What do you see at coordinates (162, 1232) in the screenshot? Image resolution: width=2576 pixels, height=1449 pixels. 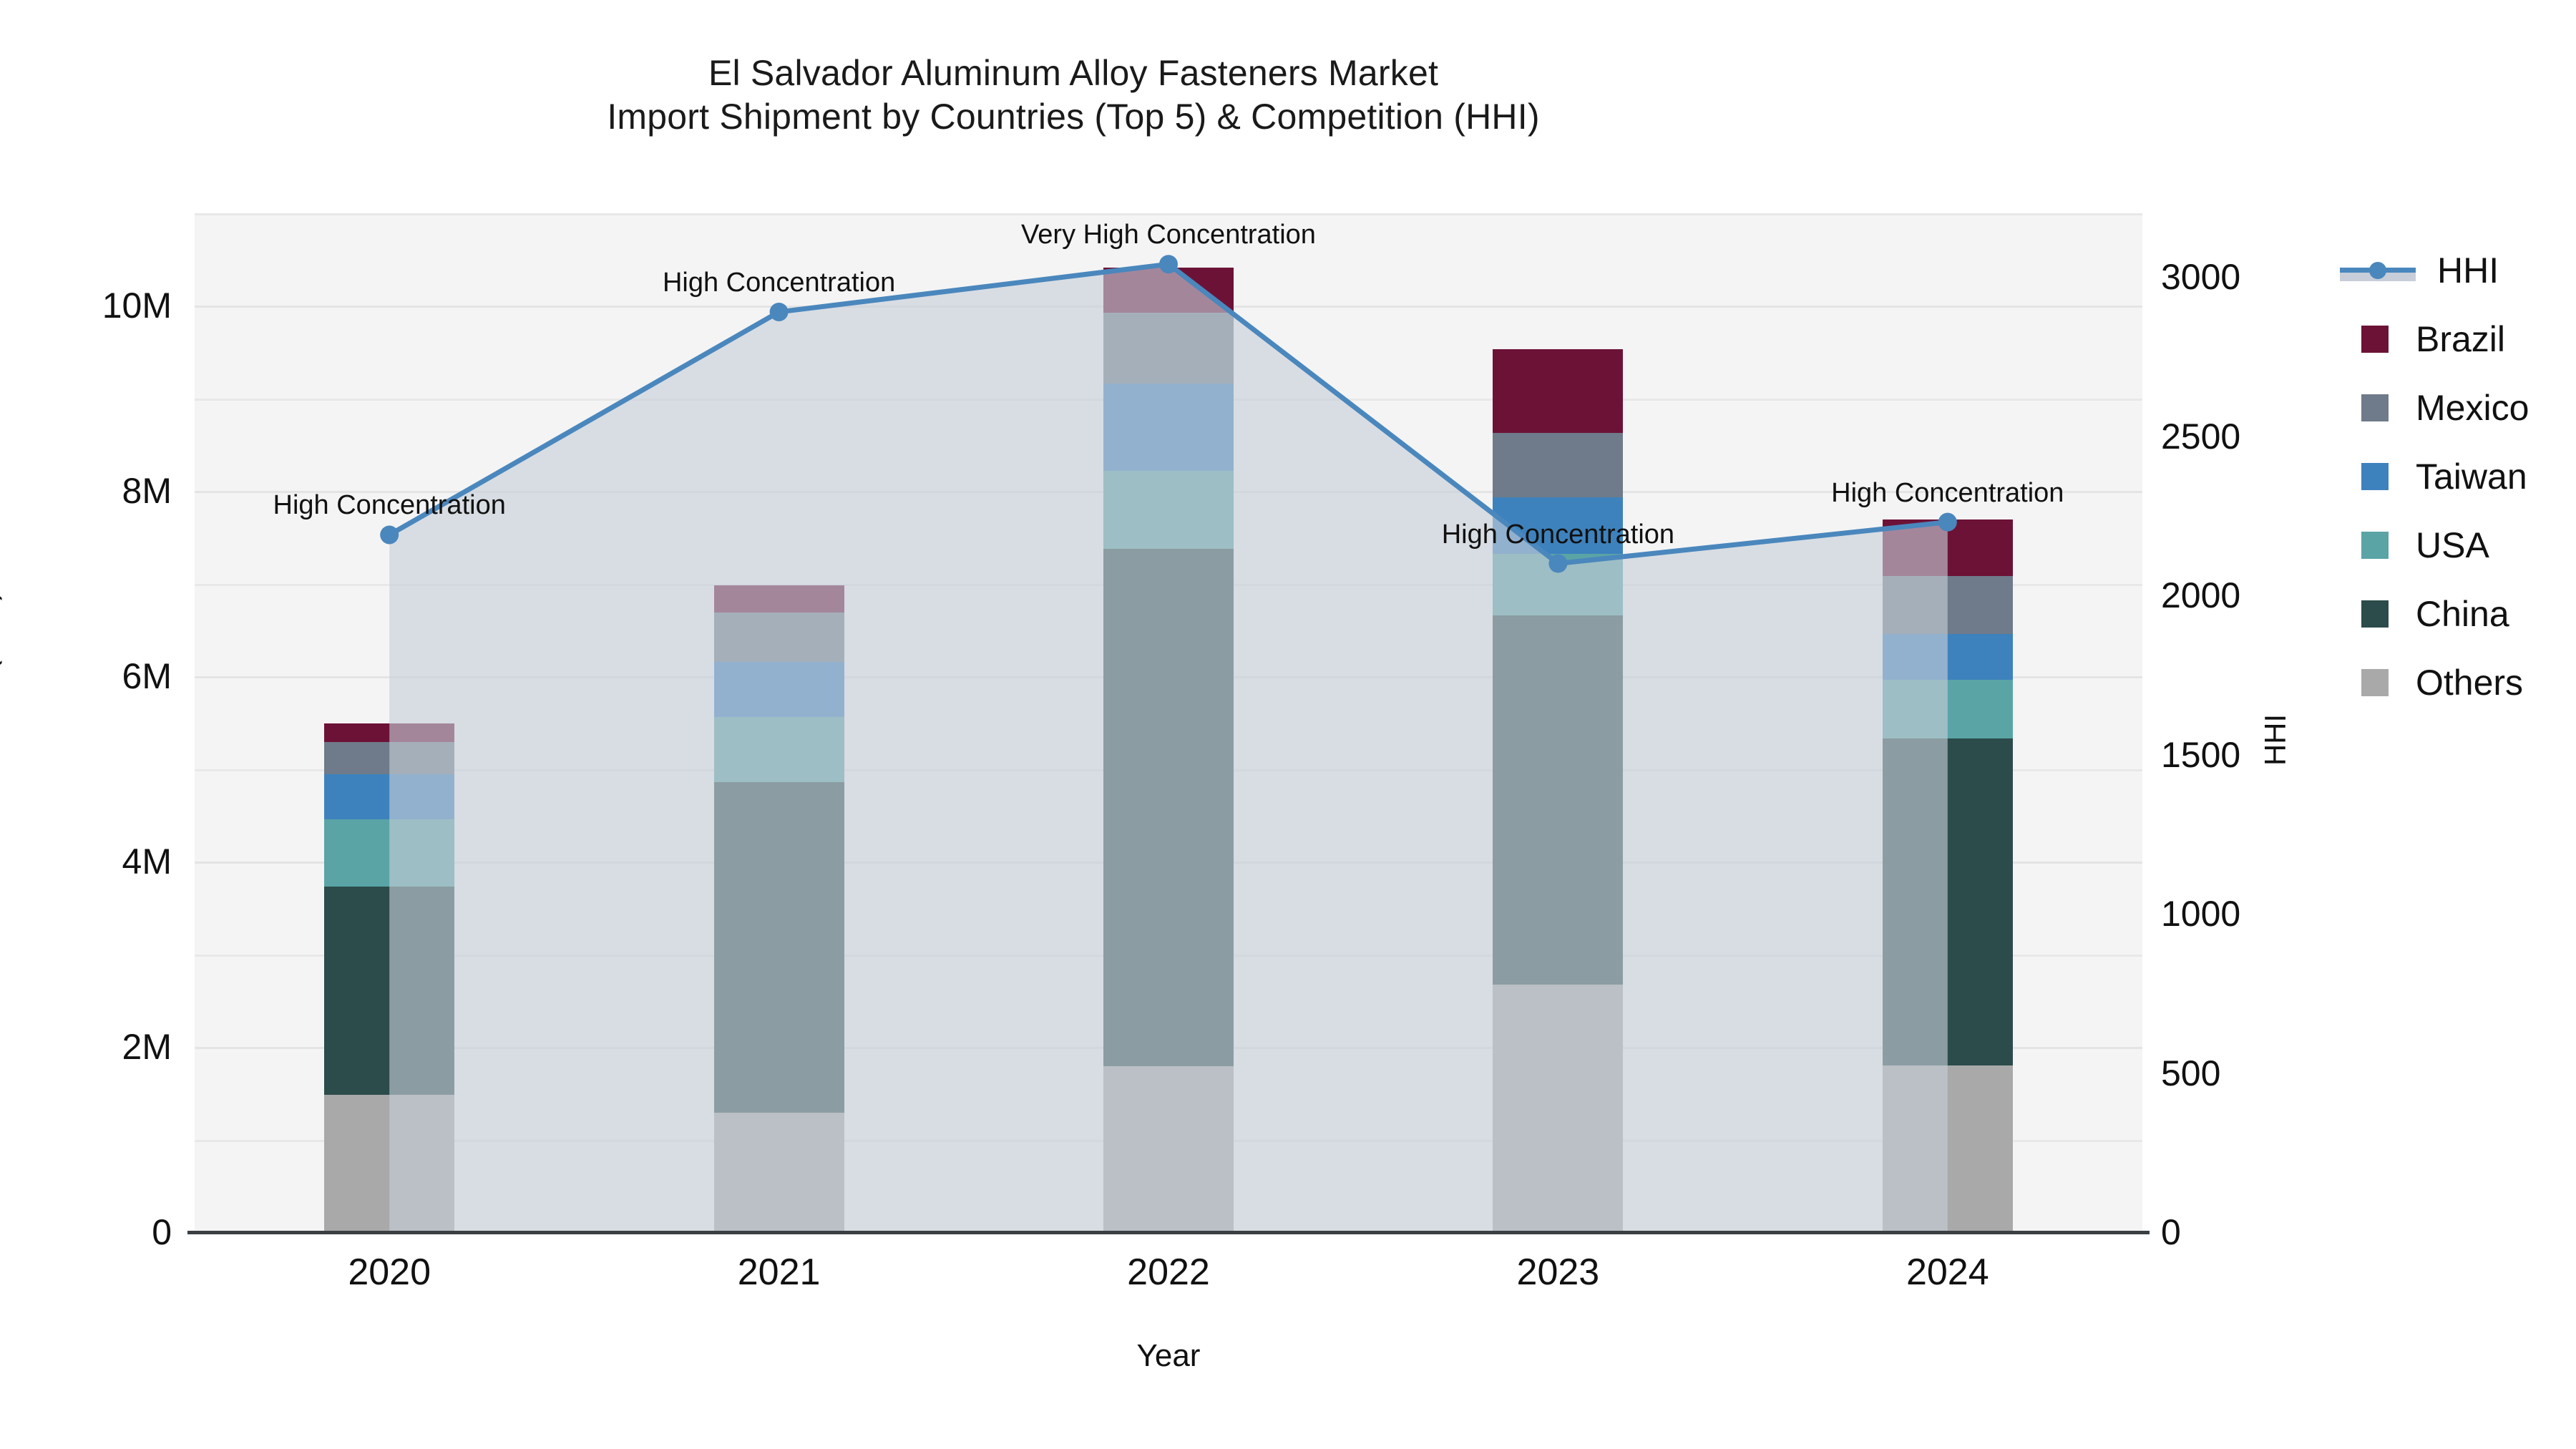 I see `y-axis-left-tick: 0` at bounding box center [162, 1232].